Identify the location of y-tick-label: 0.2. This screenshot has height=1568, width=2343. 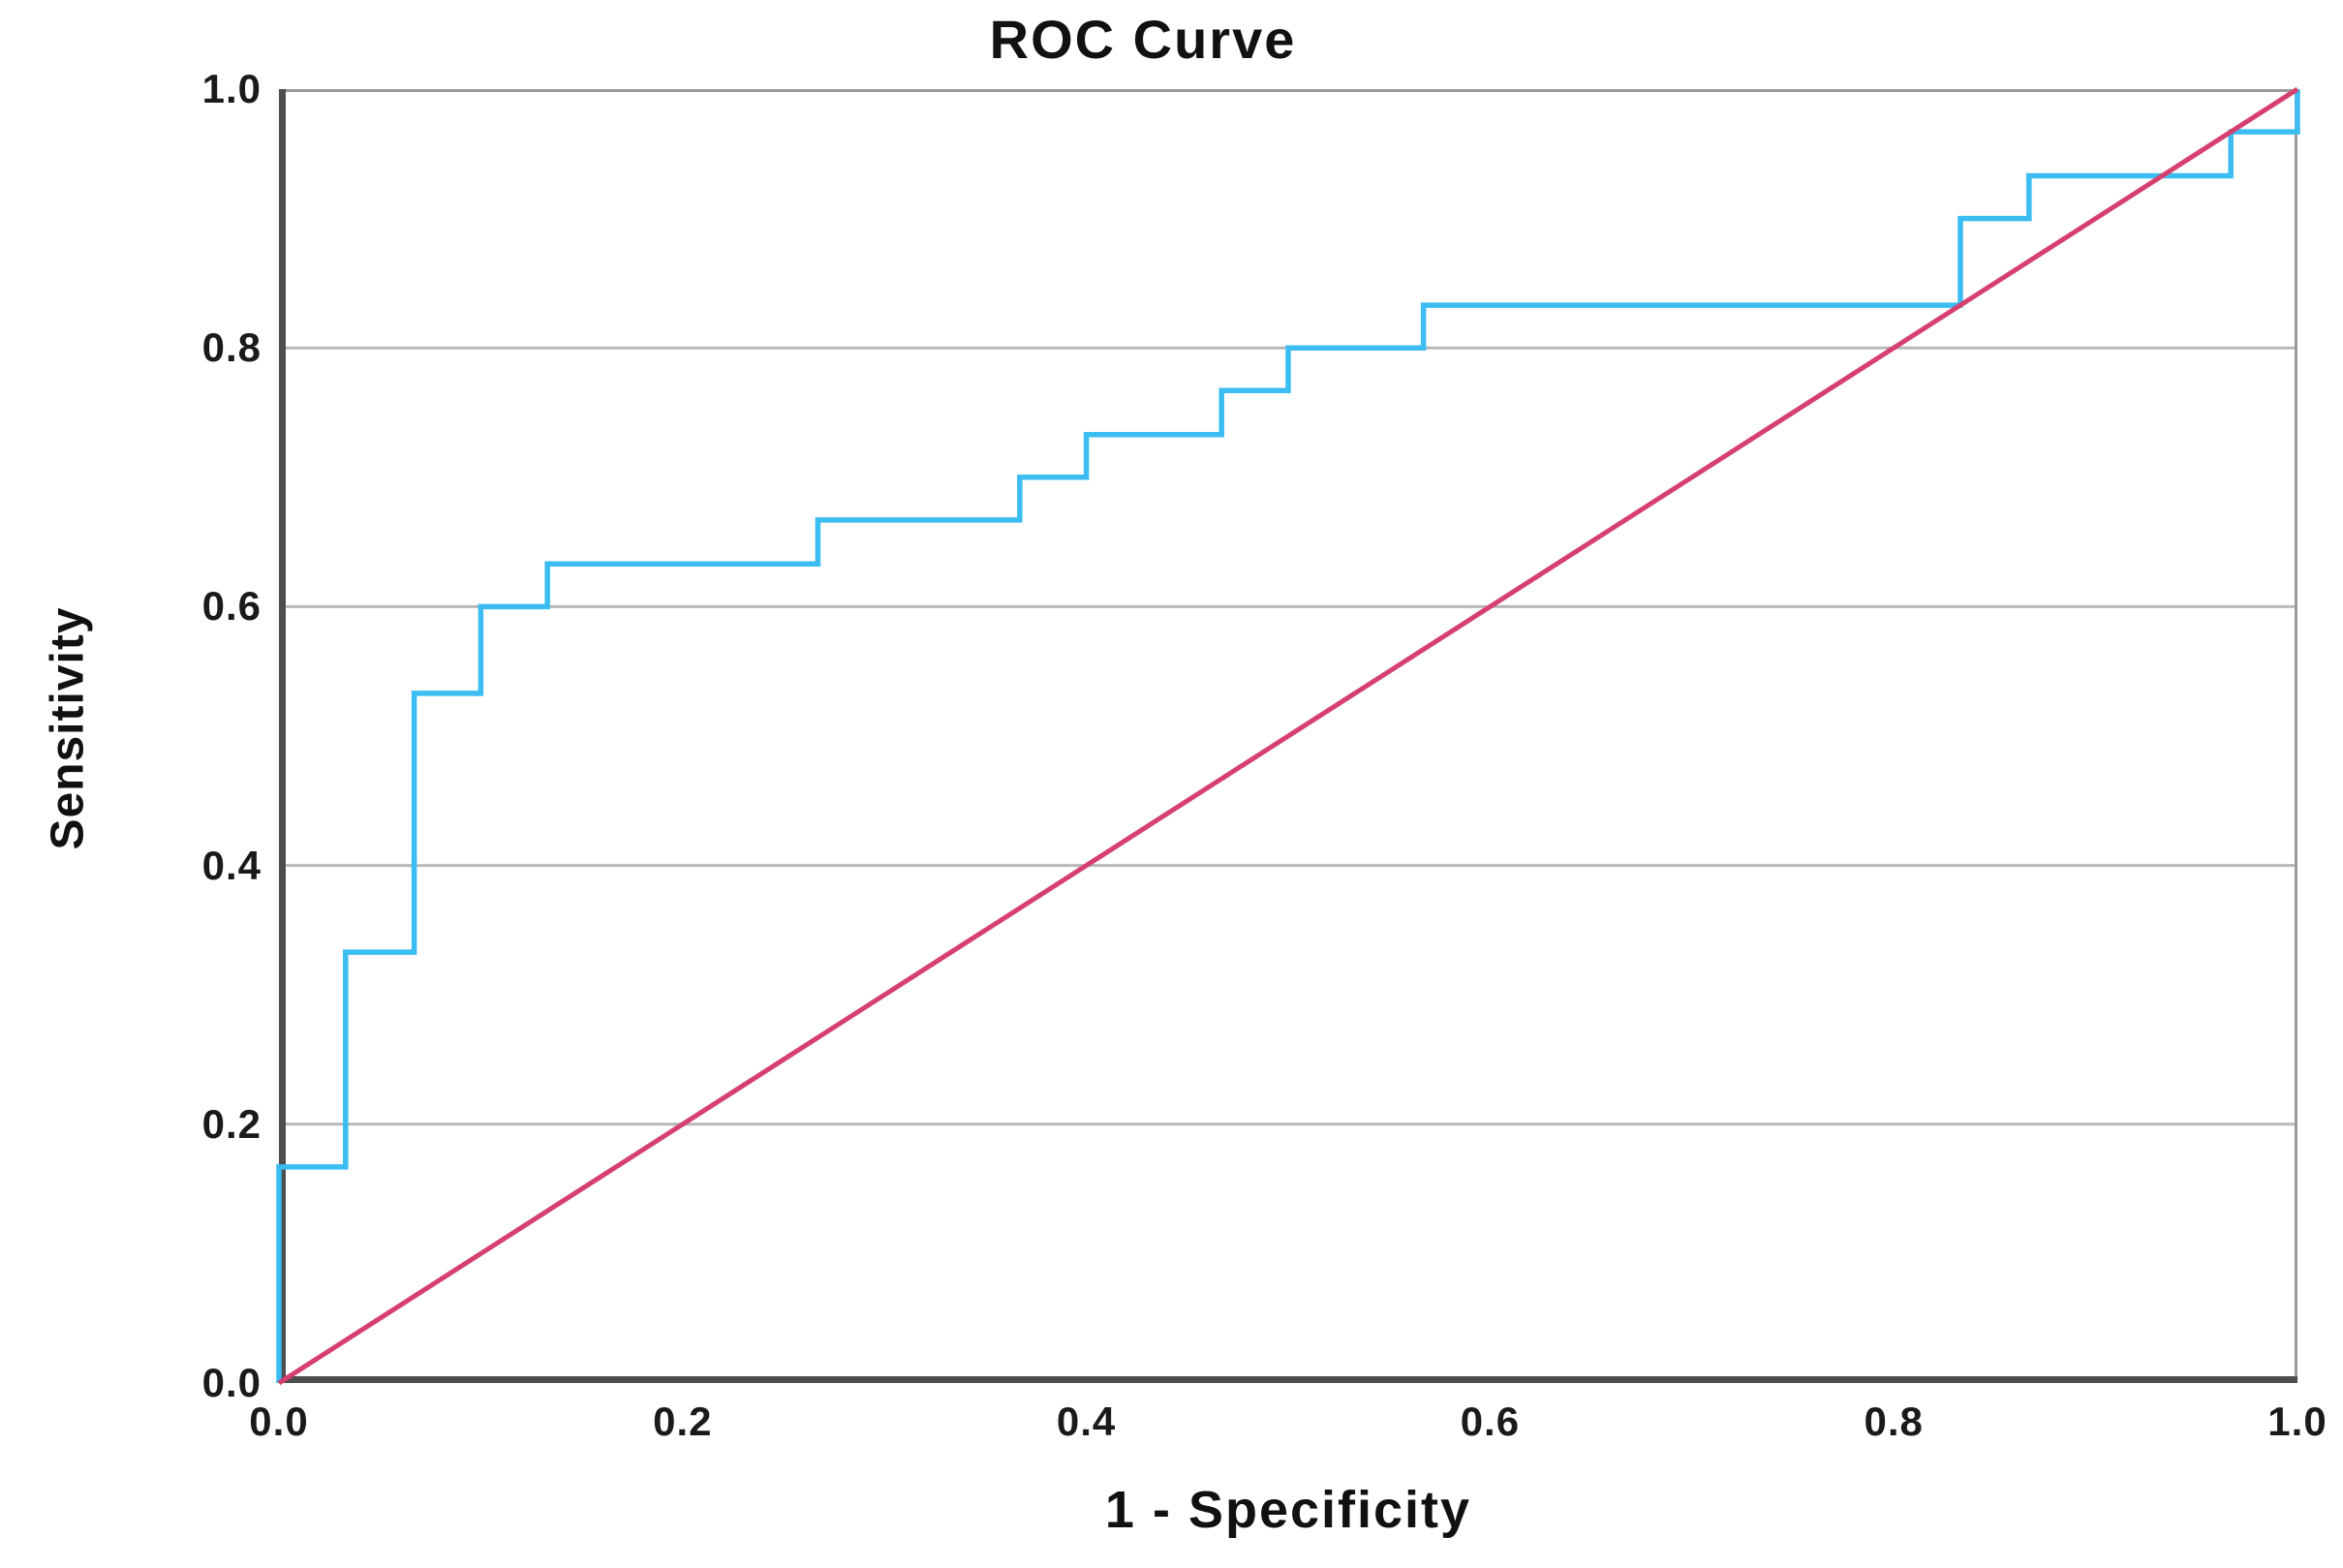
(231, 1123).